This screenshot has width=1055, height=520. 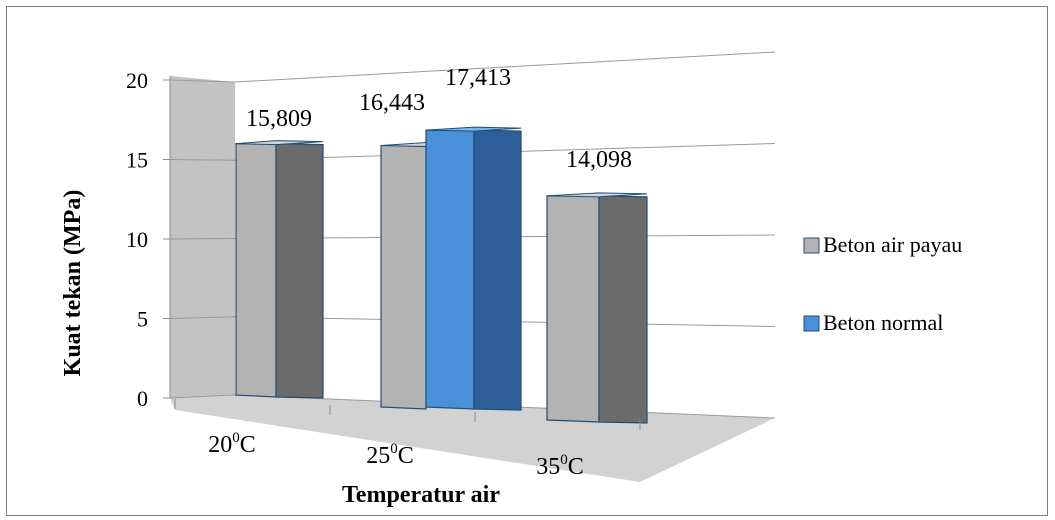 What do you see at coordinates (236, 438) in the screenshot?
I see `x-tick-sup-0: 0` at bounding box center [236, 438].